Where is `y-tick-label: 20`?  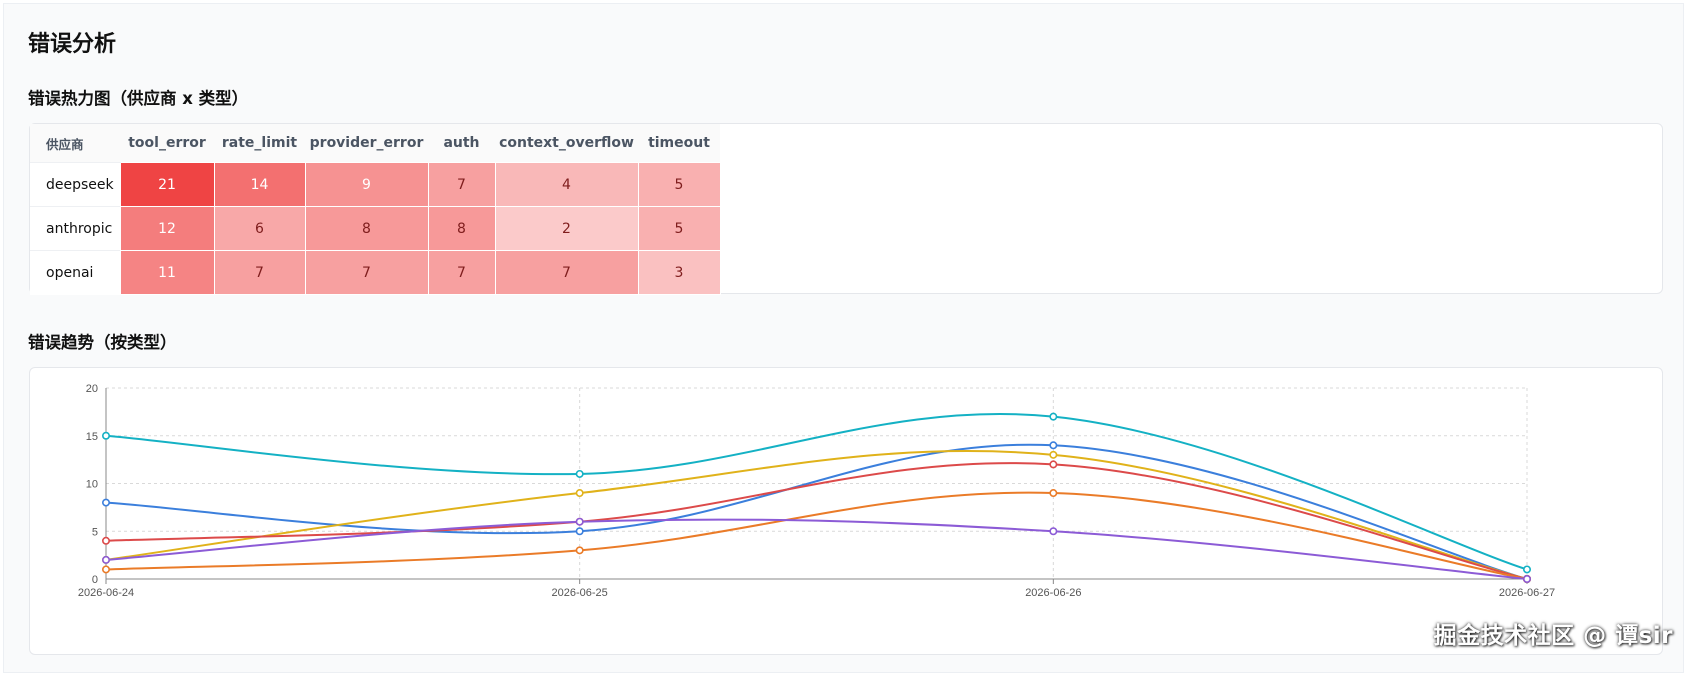
y-tick-label: 20 is located at coordinates (92, 389).